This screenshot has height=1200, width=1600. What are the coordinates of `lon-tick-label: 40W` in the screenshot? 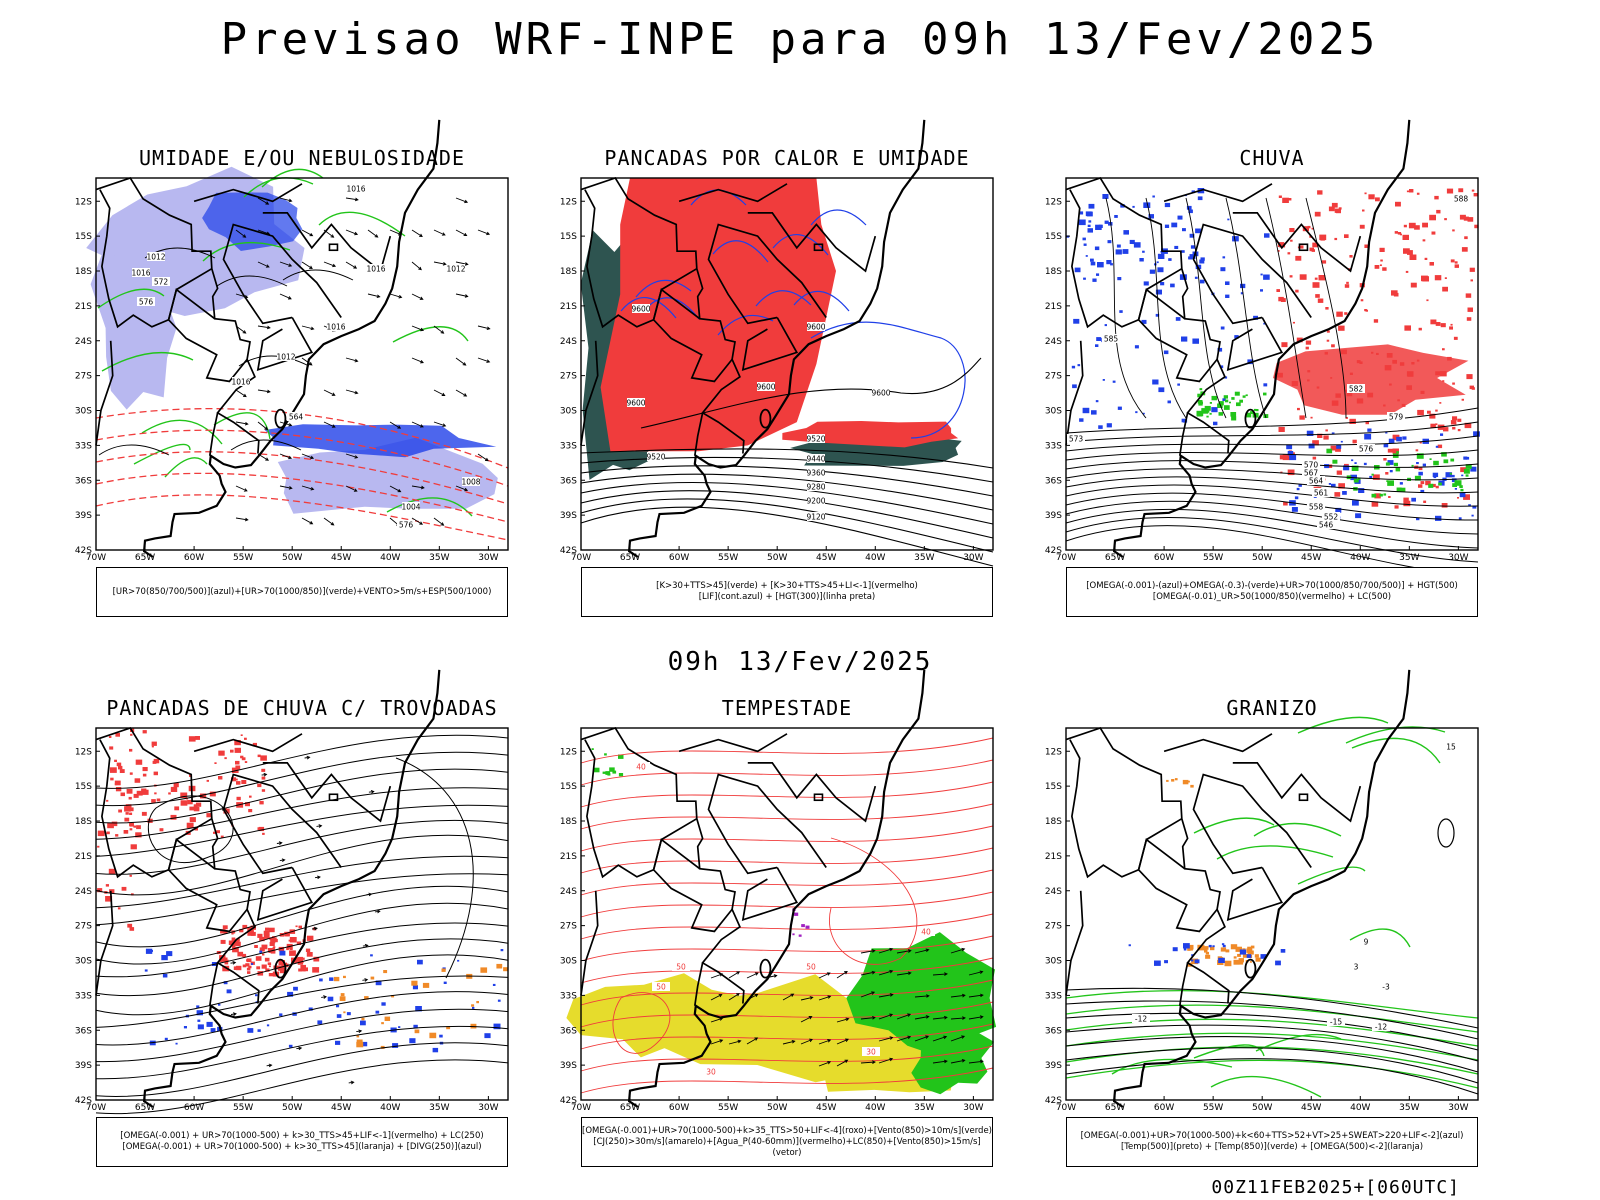 It's located at (390, 1108).